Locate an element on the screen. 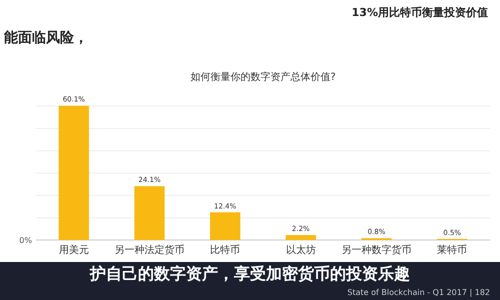 This screenshot has height=300, width=500. chart-title: 如何衡量你的数字资产总体价值? is located at coordinates (263, 77).